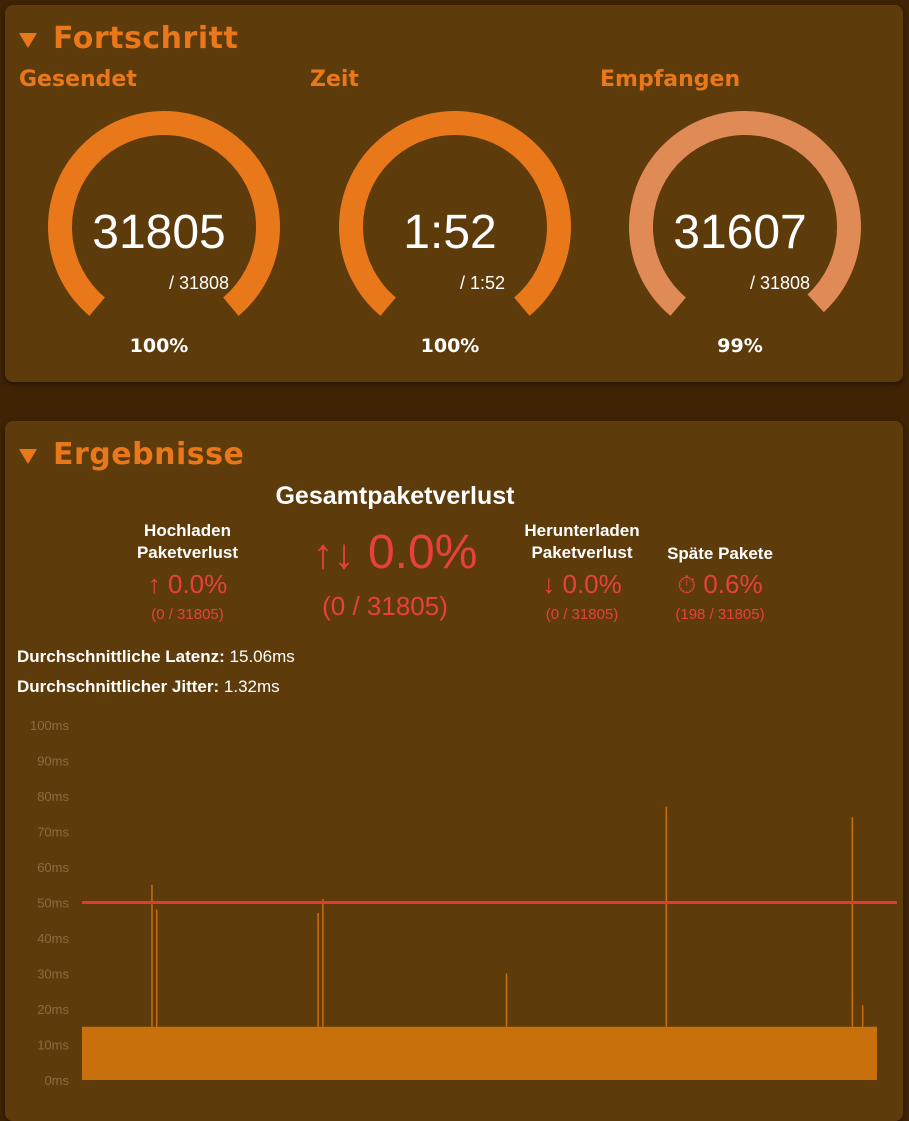  What do you see at coordinates (670, 79) in the screenshot?
I see `gauge-label: Empfangen` at bounding box center [670, 79].